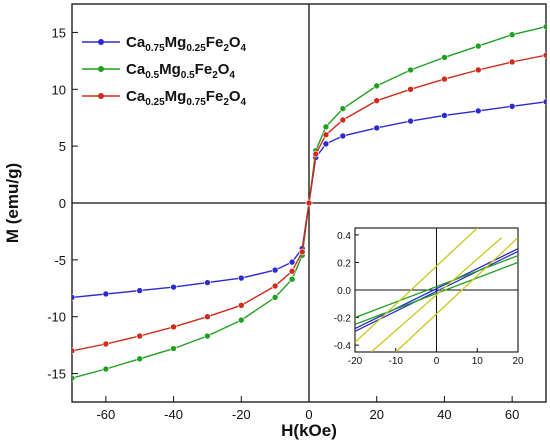 This screenshot has width=550, height=441. What do you see at coordinates (308, 414) in the screenshot?
I see `x-tick-label: 0` at bounding box center [308, 414].